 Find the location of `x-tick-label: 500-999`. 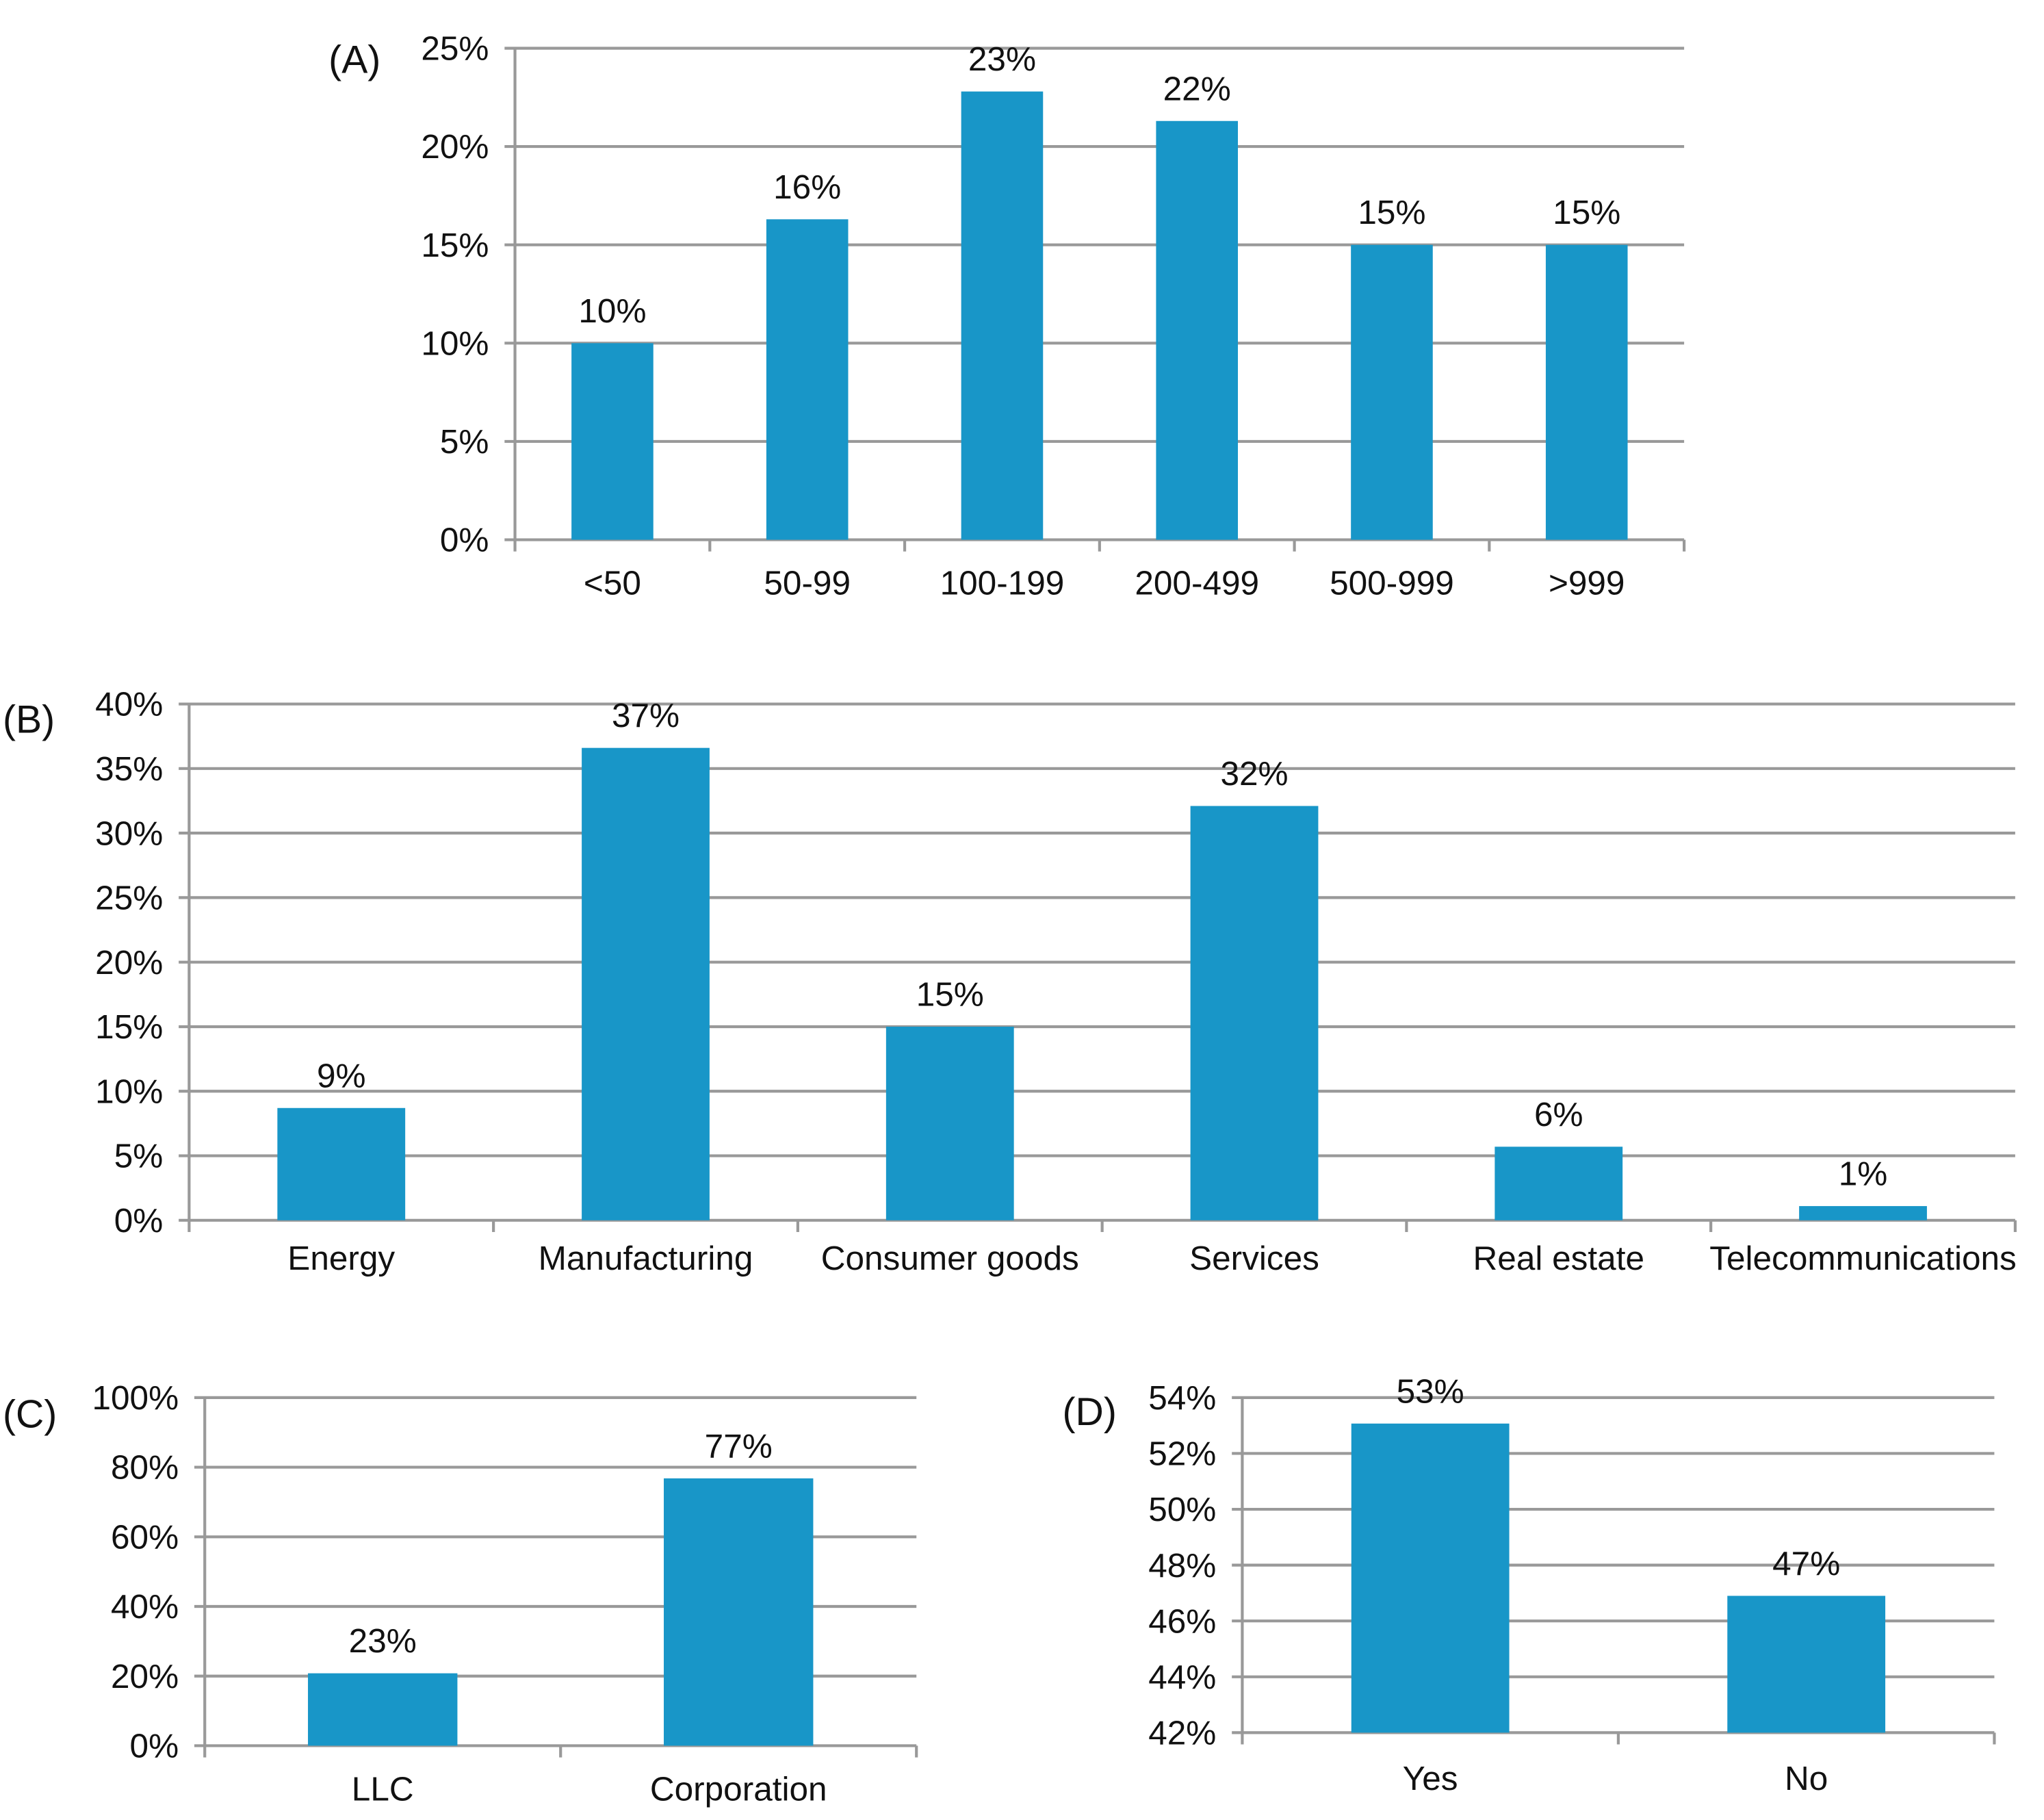

x-tick-label: 500-999 is located at coordinates (1392, 583).